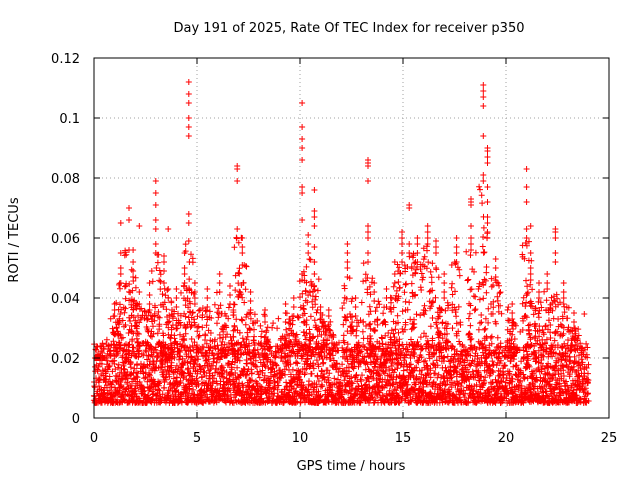 This screenshot has width=640, height=480. I want to click on x-tick-label: 0, so click(94, 438).